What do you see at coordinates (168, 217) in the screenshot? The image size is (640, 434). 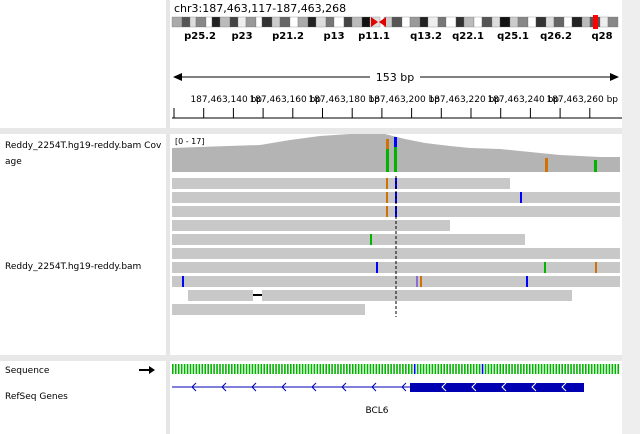 I see `vertical-divider` at bounding box center [168, 217].